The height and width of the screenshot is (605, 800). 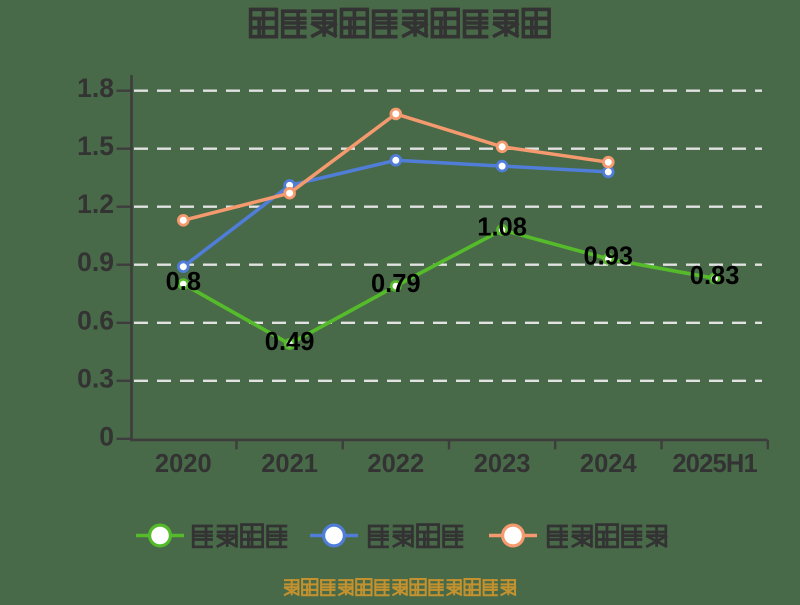 I want to click on svg-text: 0.3, so click(x=95, y=378).